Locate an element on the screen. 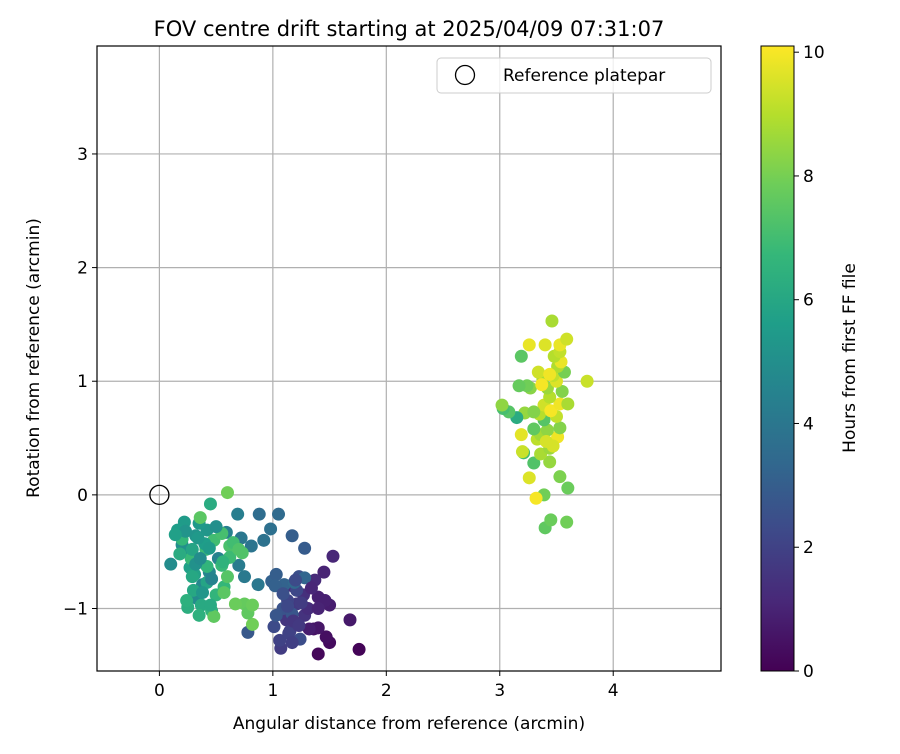  x-tick-label: 2 is located at coordinates (386, 691).